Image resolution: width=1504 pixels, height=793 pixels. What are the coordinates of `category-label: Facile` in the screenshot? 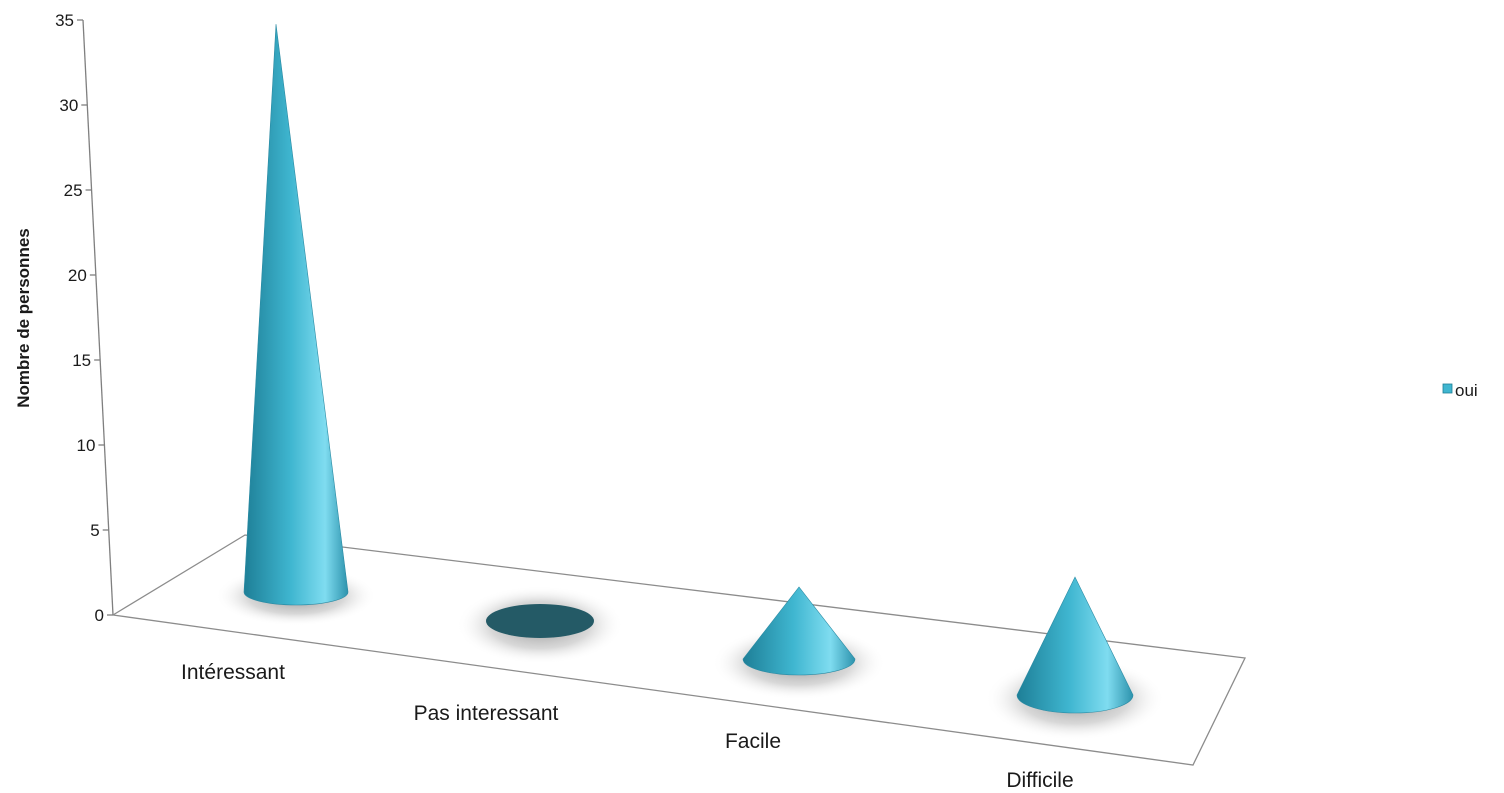 It's located at (753, 741).